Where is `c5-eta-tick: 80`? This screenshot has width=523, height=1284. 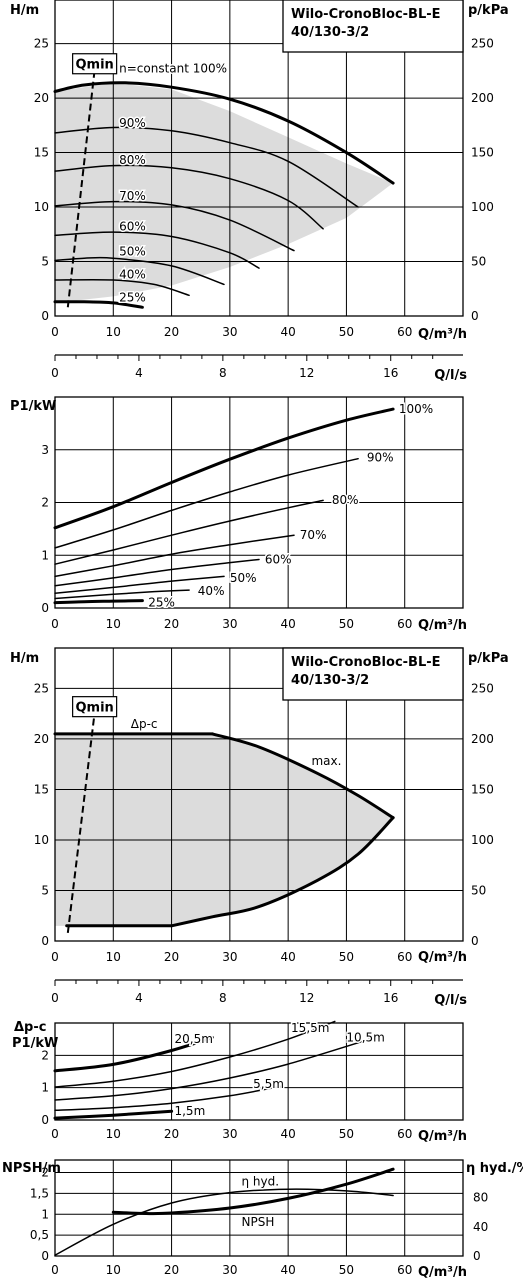 c5-eta-tick: 80 is located at coordinates (480, 1198).